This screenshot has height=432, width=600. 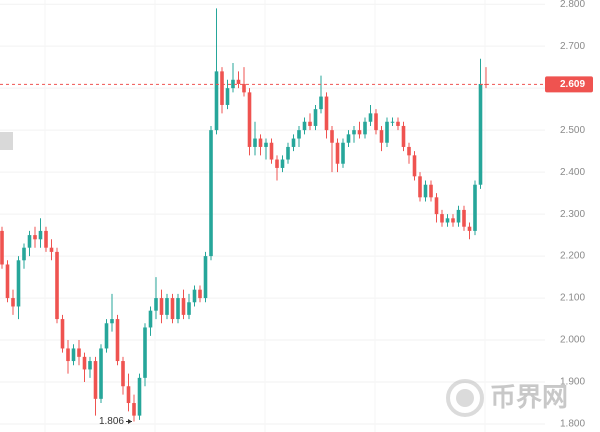 What do you see at coordinates (572, 172) in the screenshot?
I see `y-tick-label: 2.400` at bounding box center [572, 172].